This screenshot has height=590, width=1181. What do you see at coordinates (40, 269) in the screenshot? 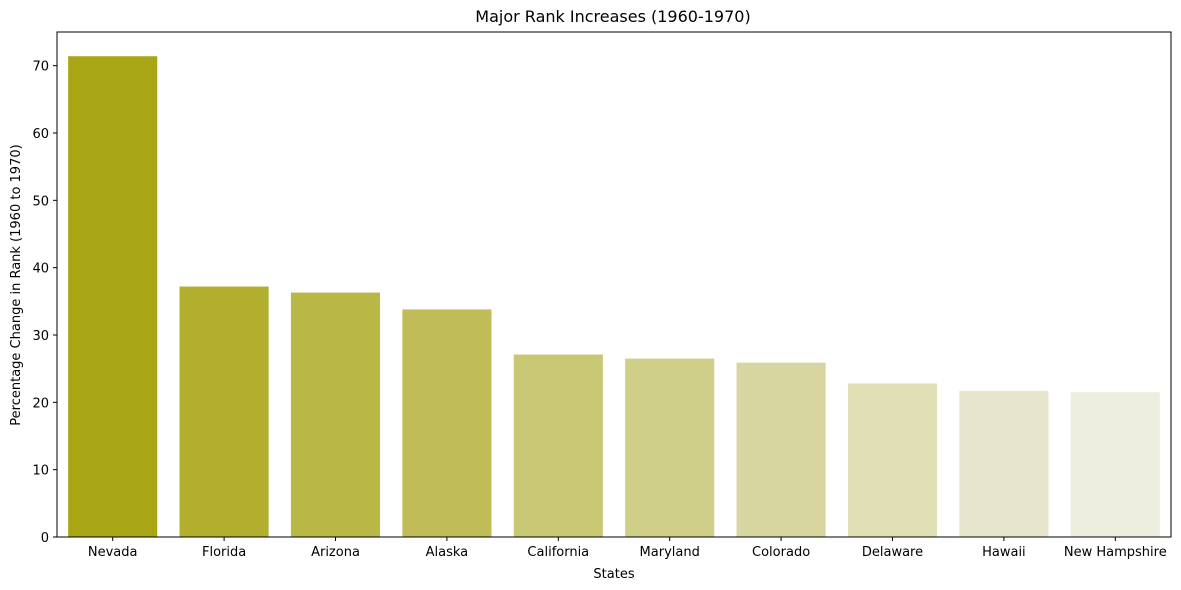
I see `y-tick-label: 40` at bounding box center [40, 269].